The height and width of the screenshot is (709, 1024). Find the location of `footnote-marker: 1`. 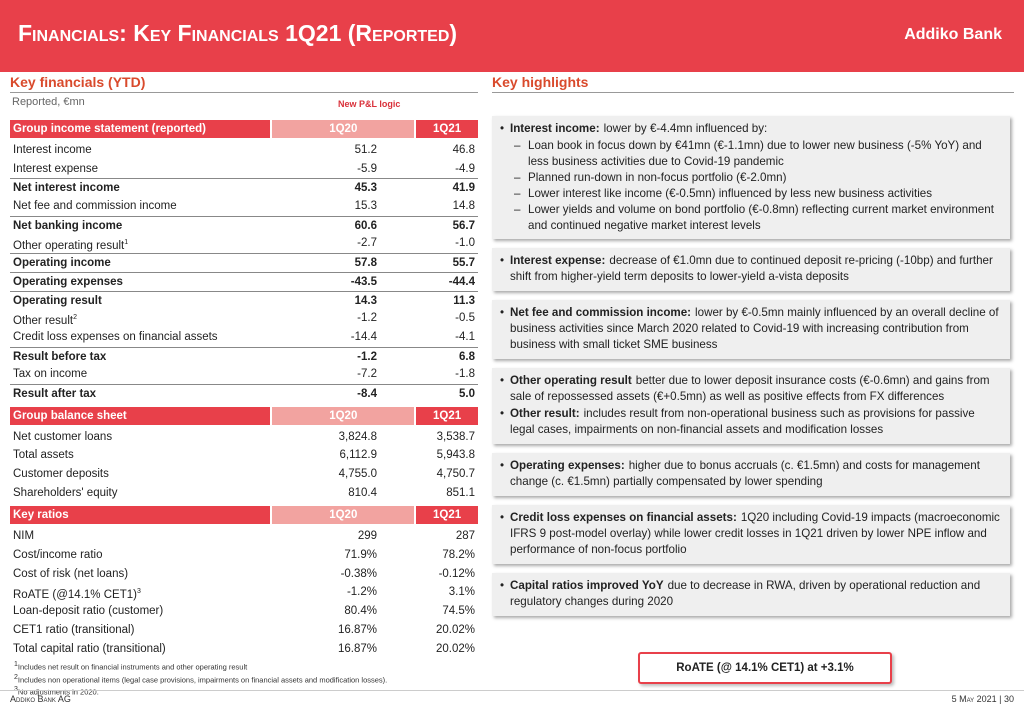

footnote-marker: 1 is located at coordinates (16, 664).